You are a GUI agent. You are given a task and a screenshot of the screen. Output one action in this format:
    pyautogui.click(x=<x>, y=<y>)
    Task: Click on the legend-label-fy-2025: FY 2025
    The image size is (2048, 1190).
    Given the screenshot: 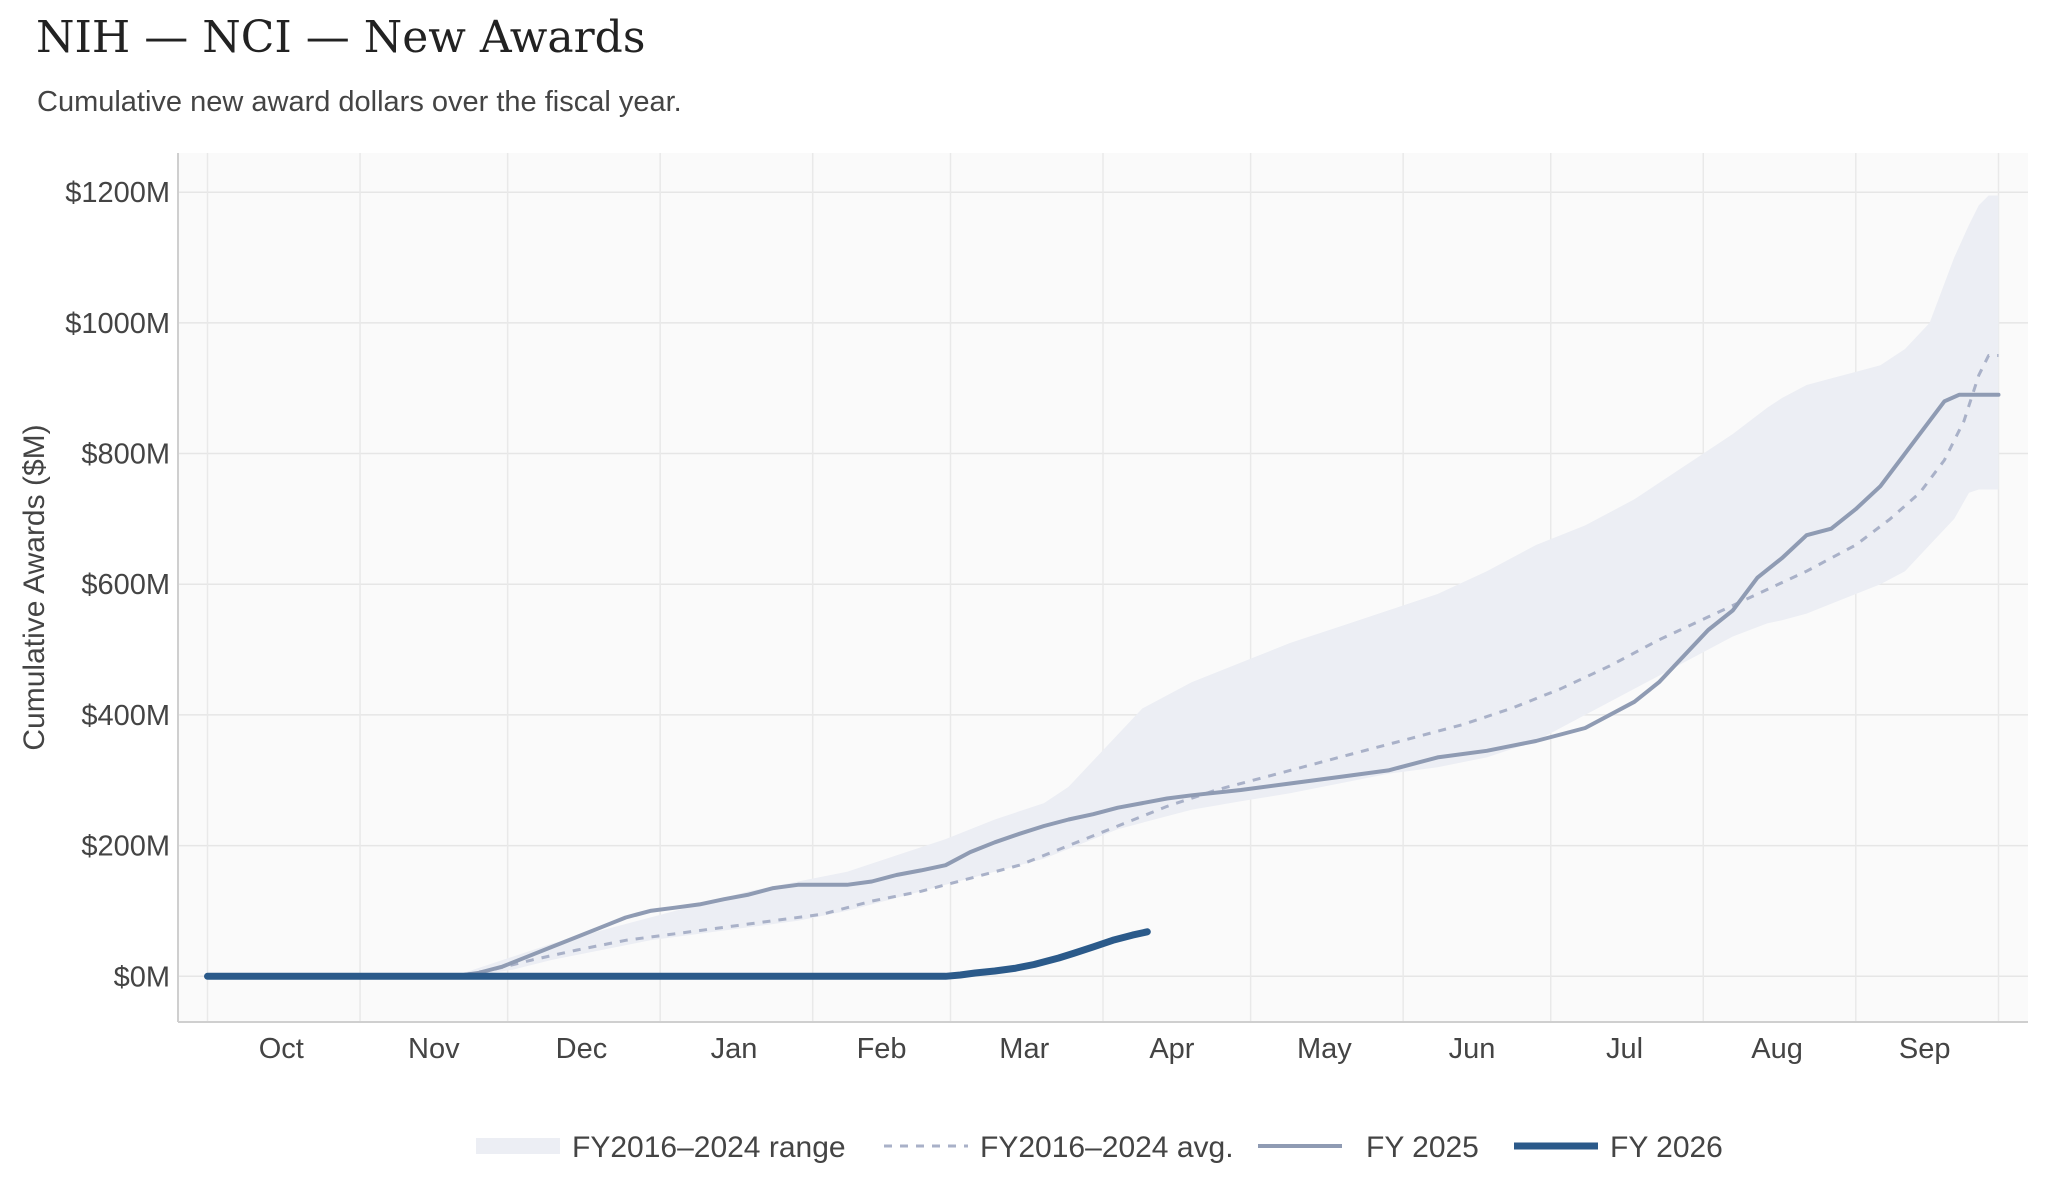 What is the action you would take?
    pyautogui.click(x=1422, y=1147)
    